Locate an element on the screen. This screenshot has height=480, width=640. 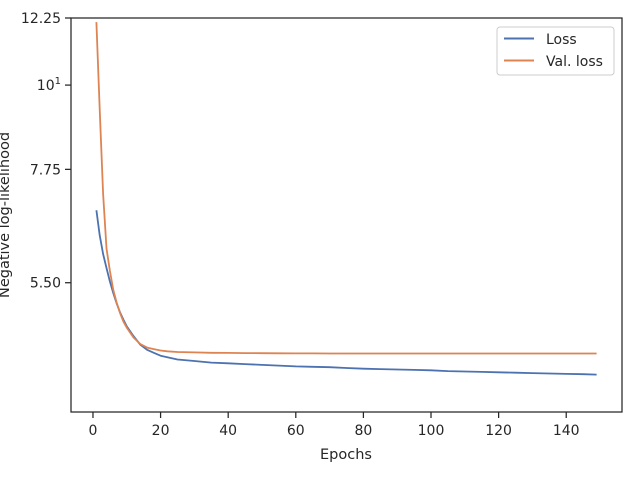
y-tick-label: 7.75 is located at coordinates (45, 170).